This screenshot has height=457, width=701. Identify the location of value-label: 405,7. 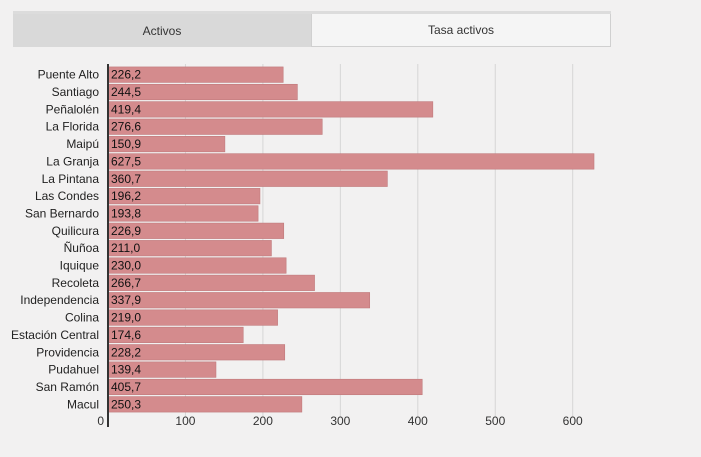
(126, 387).